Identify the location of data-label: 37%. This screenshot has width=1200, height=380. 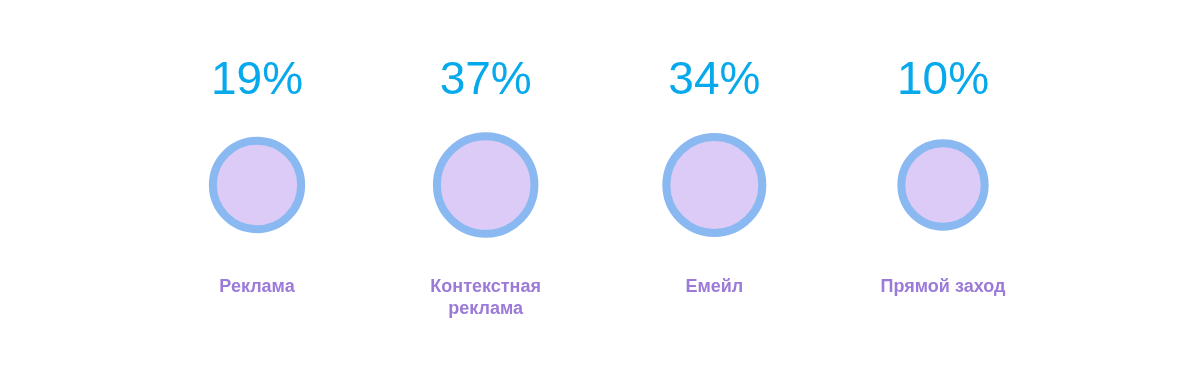
(485, 78).